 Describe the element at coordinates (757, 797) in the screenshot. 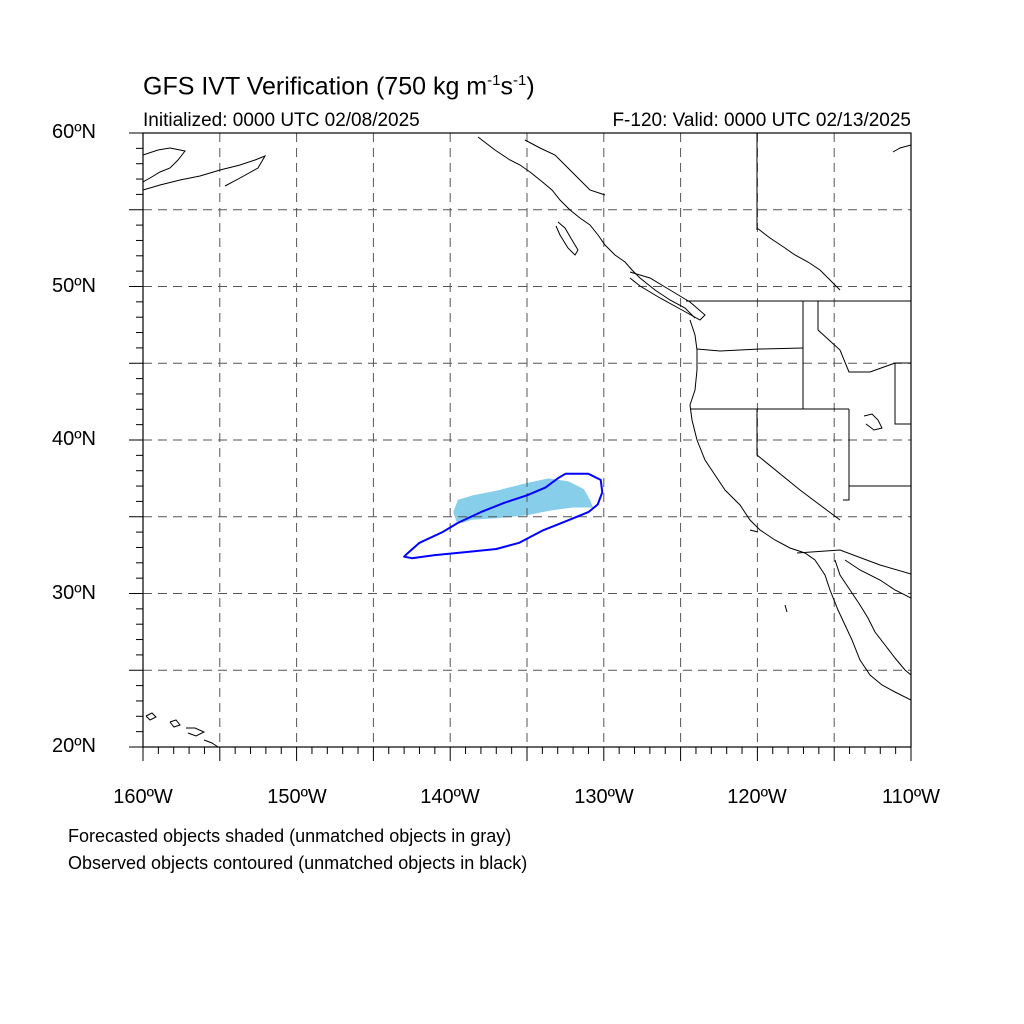

I see `lon-label-120w: 120ºW` at that location.